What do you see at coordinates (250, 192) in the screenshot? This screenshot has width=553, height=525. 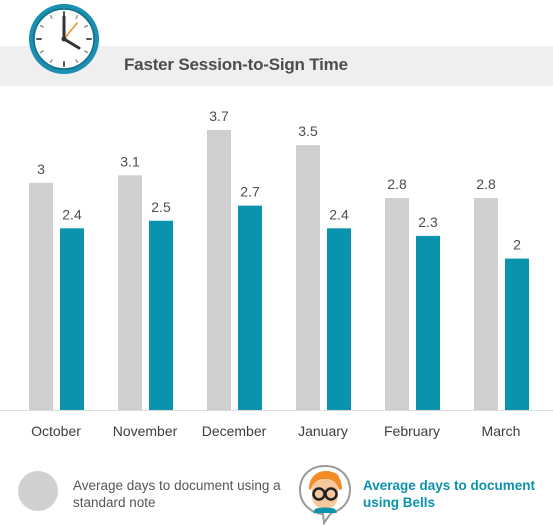 I see `value-label-december-series-2: 2.7` at bounding box center [250, 192].